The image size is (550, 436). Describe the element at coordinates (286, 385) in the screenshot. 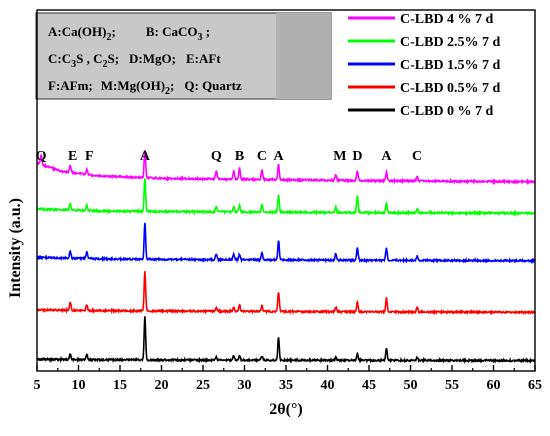

I see `x-tick-label-6: 35` at that location.